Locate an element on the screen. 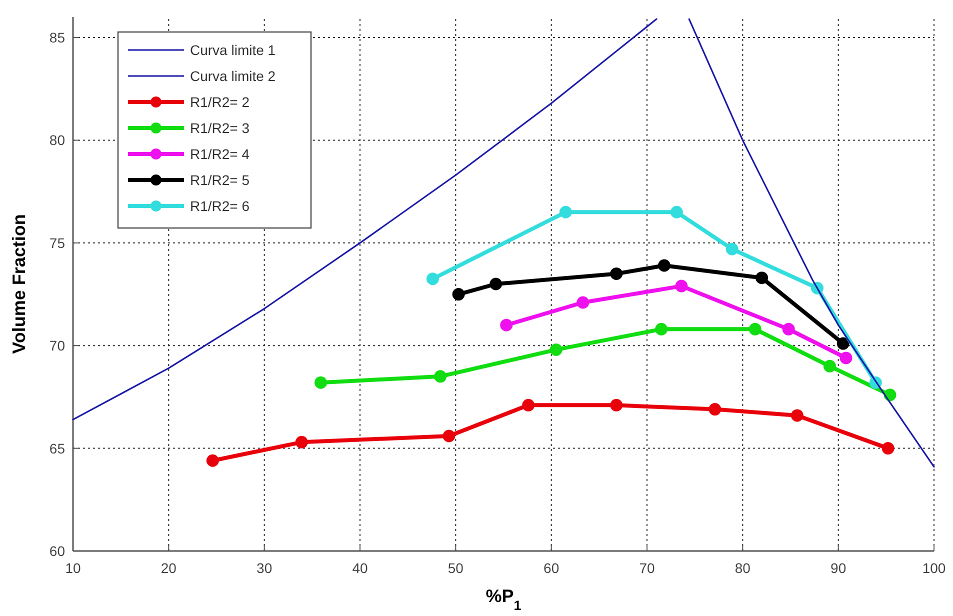  y-tick-label: 70 is located at coordinates (57, 346).